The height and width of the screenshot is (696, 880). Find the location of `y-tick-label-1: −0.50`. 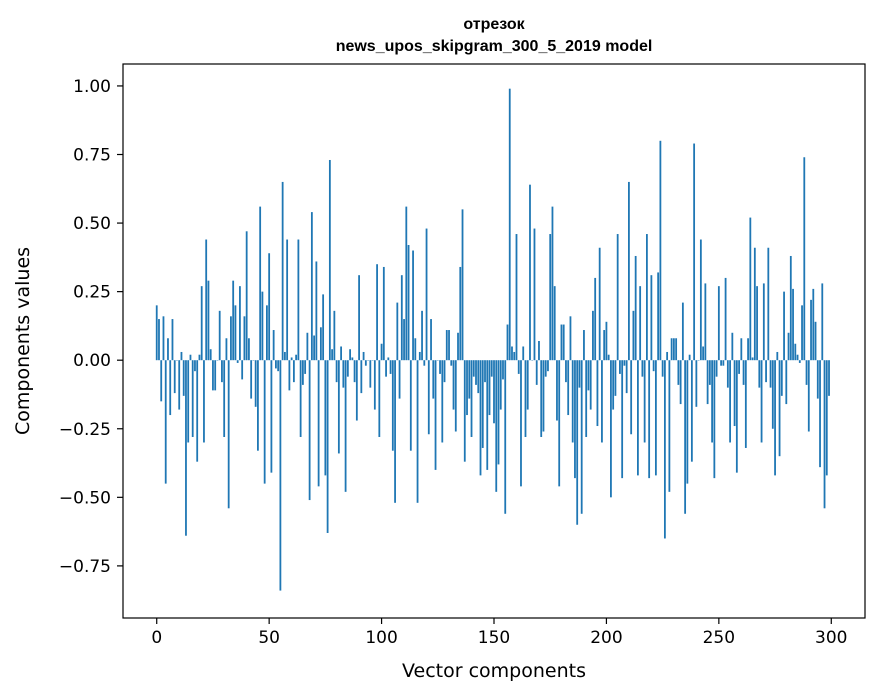

y-tick-label-1: −0.50 is located at coordinates (85, 498).